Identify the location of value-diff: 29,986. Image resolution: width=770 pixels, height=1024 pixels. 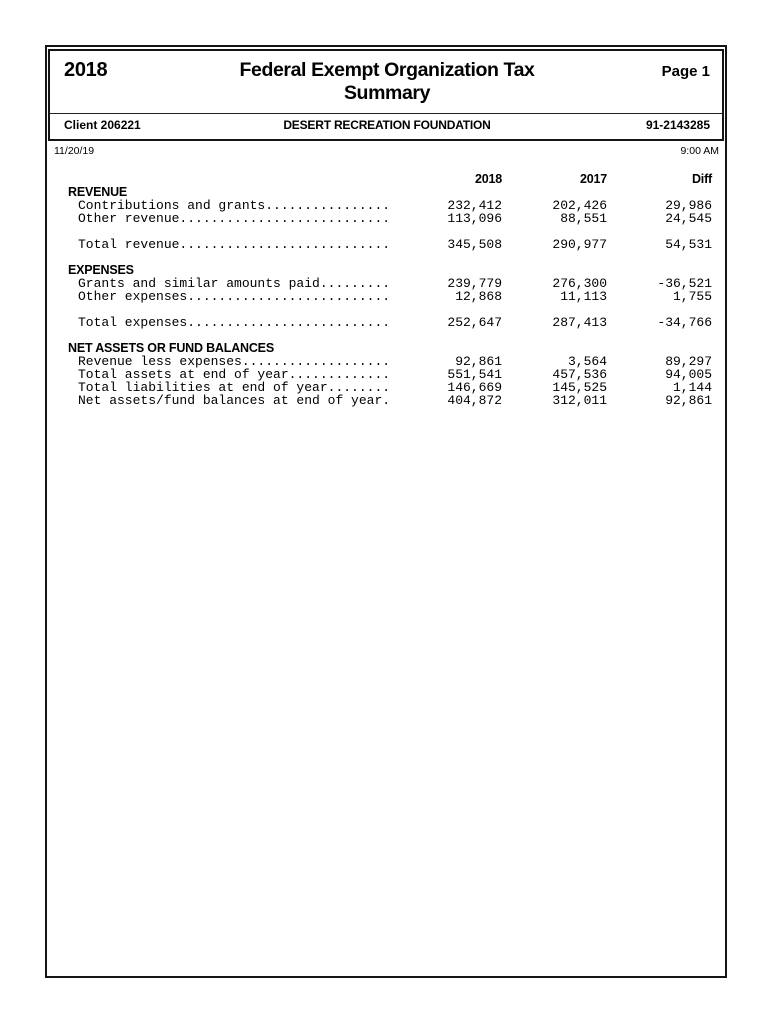
(688, 205).